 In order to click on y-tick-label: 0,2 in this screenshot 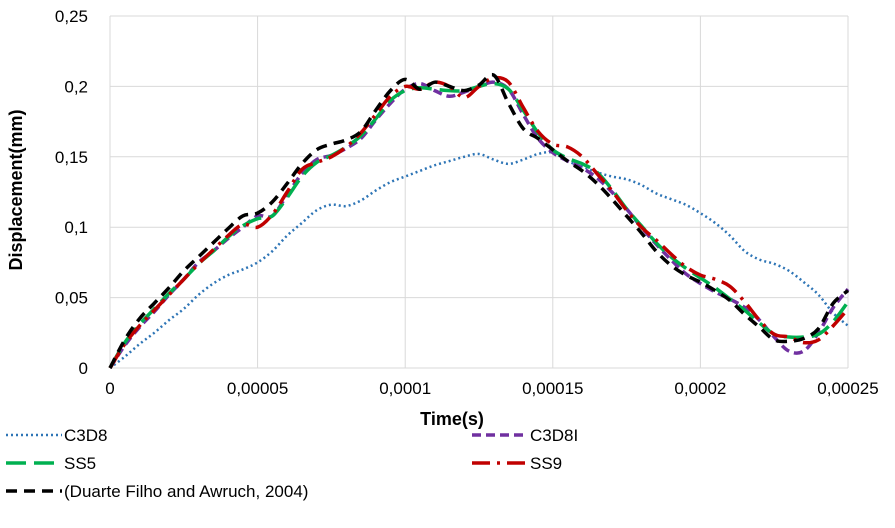, I will do `click(76, 86)`.